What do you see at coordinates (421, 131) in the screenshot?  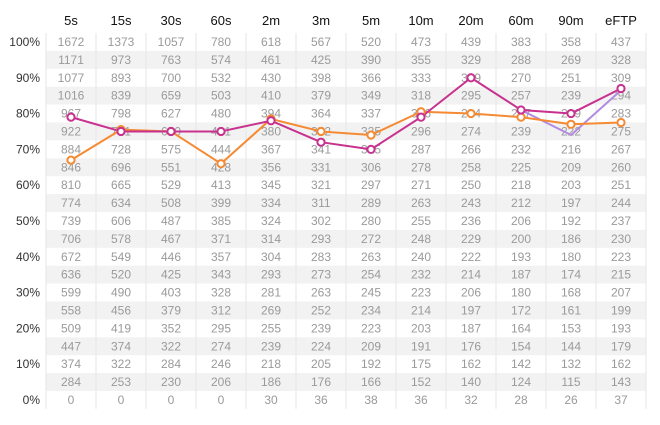 I see `table-cell: 296` at bounding box center [421, 131].